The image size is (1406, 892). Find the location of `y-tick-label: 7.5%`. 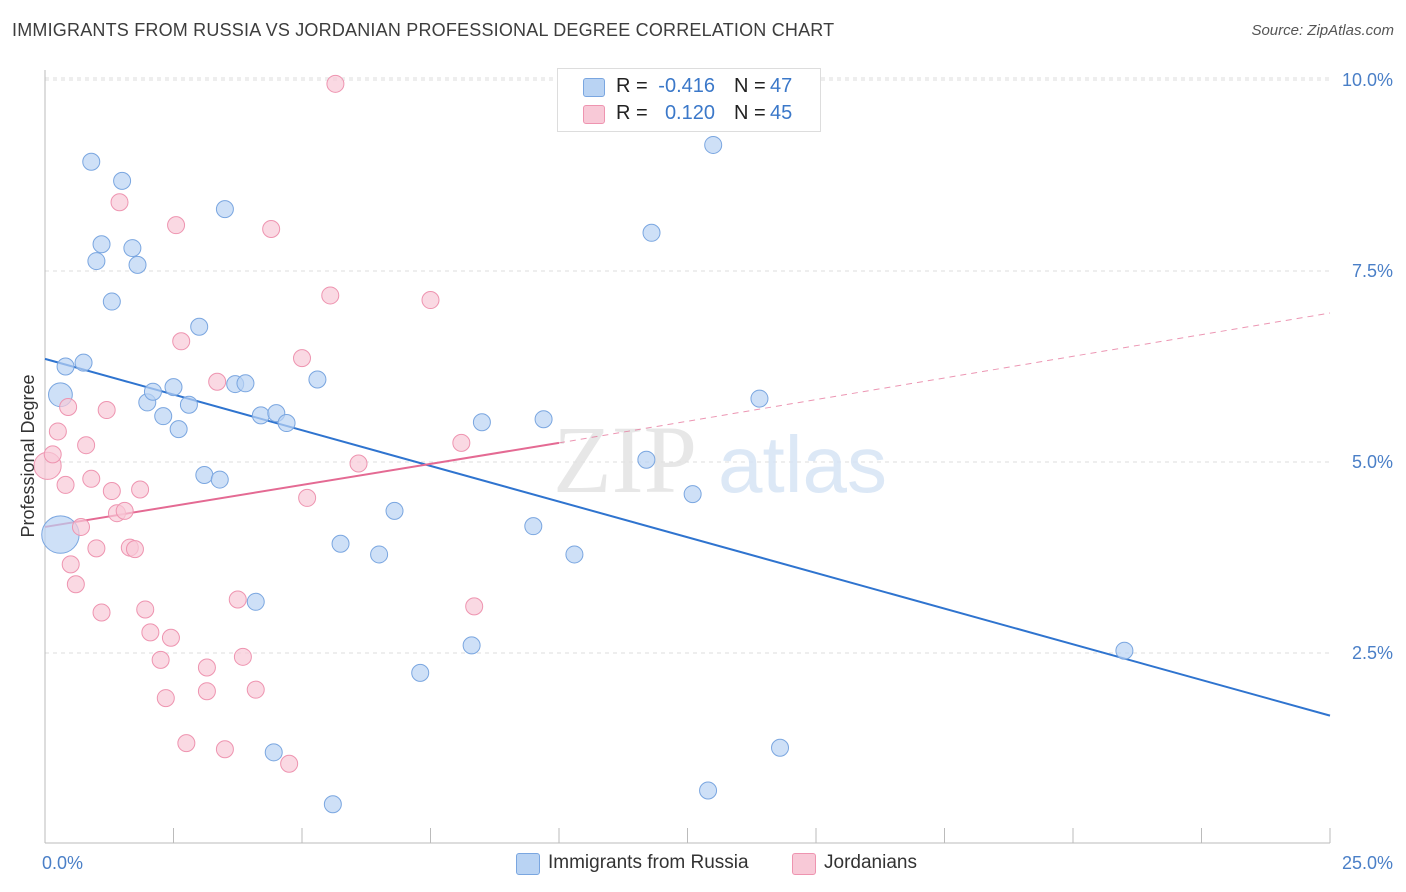

y-tick-label: 7.5% is located at coordinates (1372, 271).